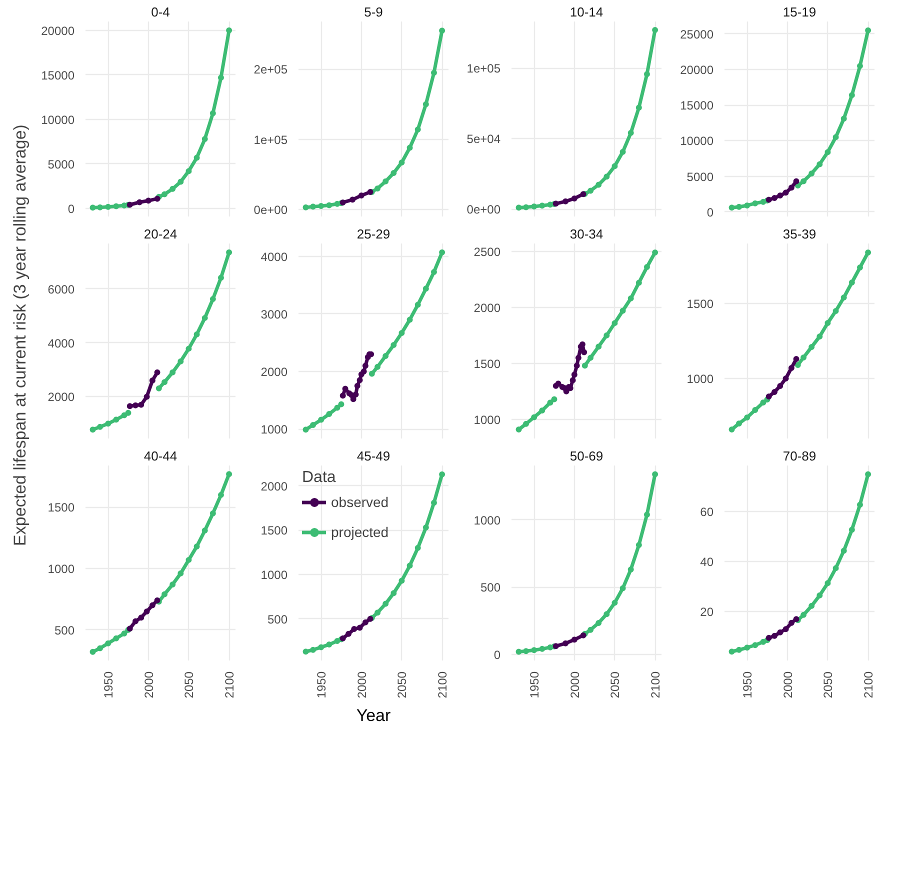 The width and height of the screenshot is (921, 884). Describe the element at coordinates (20, 335) in the screenshot. I see `y-axis-title: Expected lifespan at current risk (3 year rolling average)` at that location.